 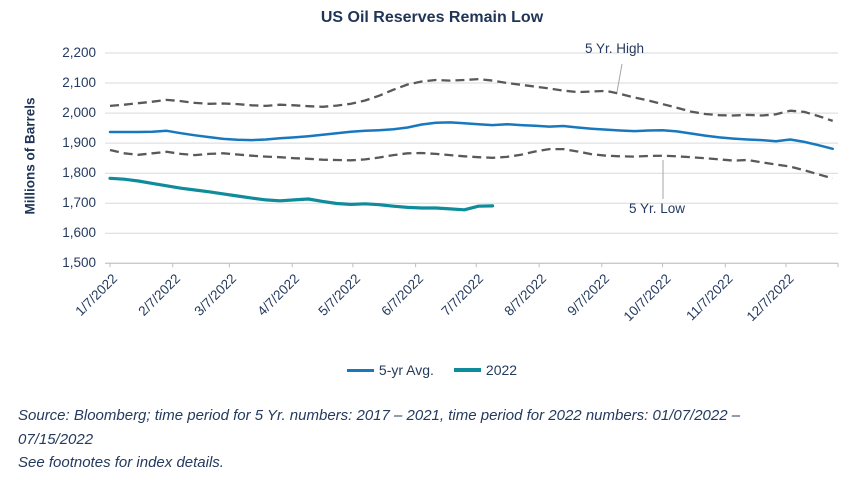 I want to click on legend-label-2022: 2022, so click(x=501, y=370).